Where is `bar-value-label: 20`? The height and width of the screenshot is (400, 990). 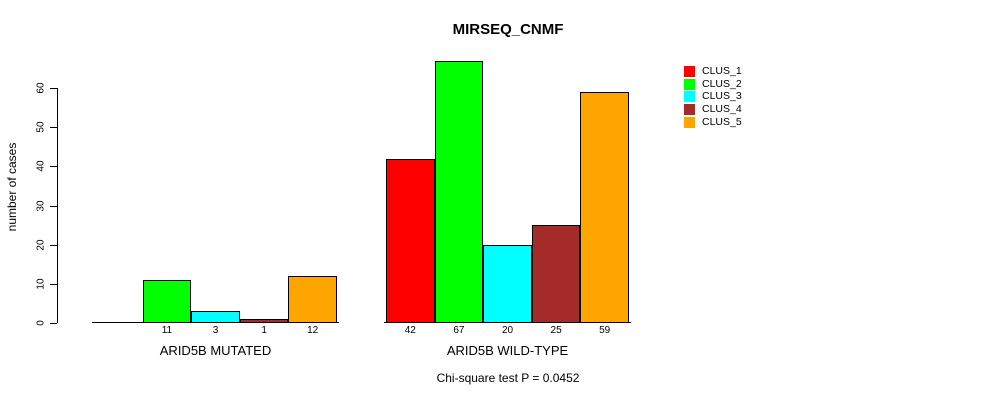 bar-value-label: 20 is located at coordinates (507, 330).